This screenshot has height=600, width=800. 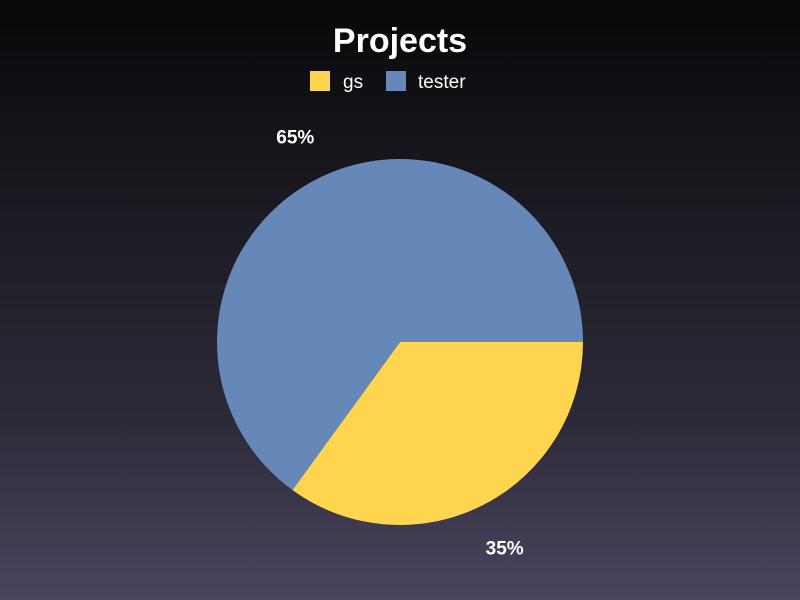 I want to click on pie-label-tester: 65%, so click(x=295, y=138).